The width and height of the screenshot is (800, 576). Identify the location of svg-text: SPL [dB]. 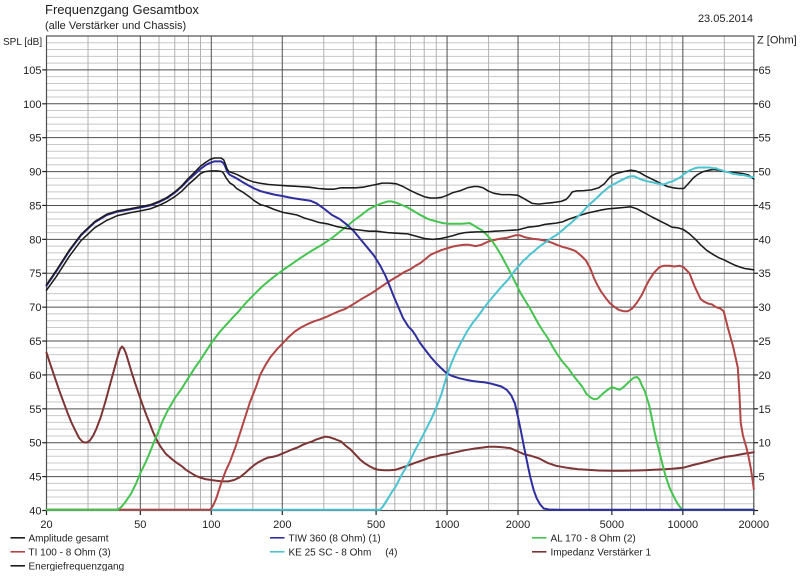
(22, 42).